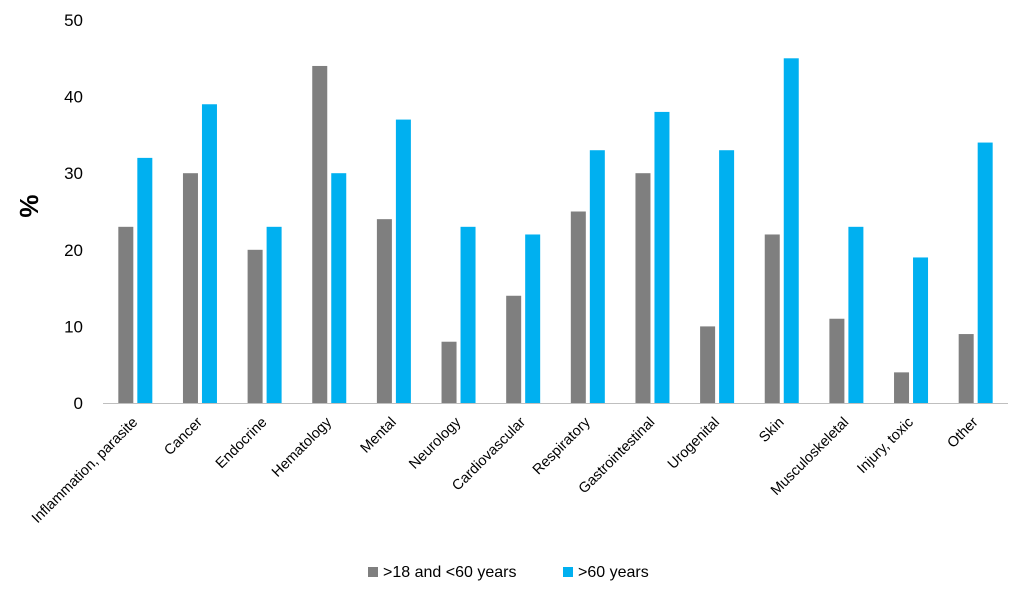 This screenshot has width=1024, height=603. I want to click on y-tick-label: 10, so click(73, 326).